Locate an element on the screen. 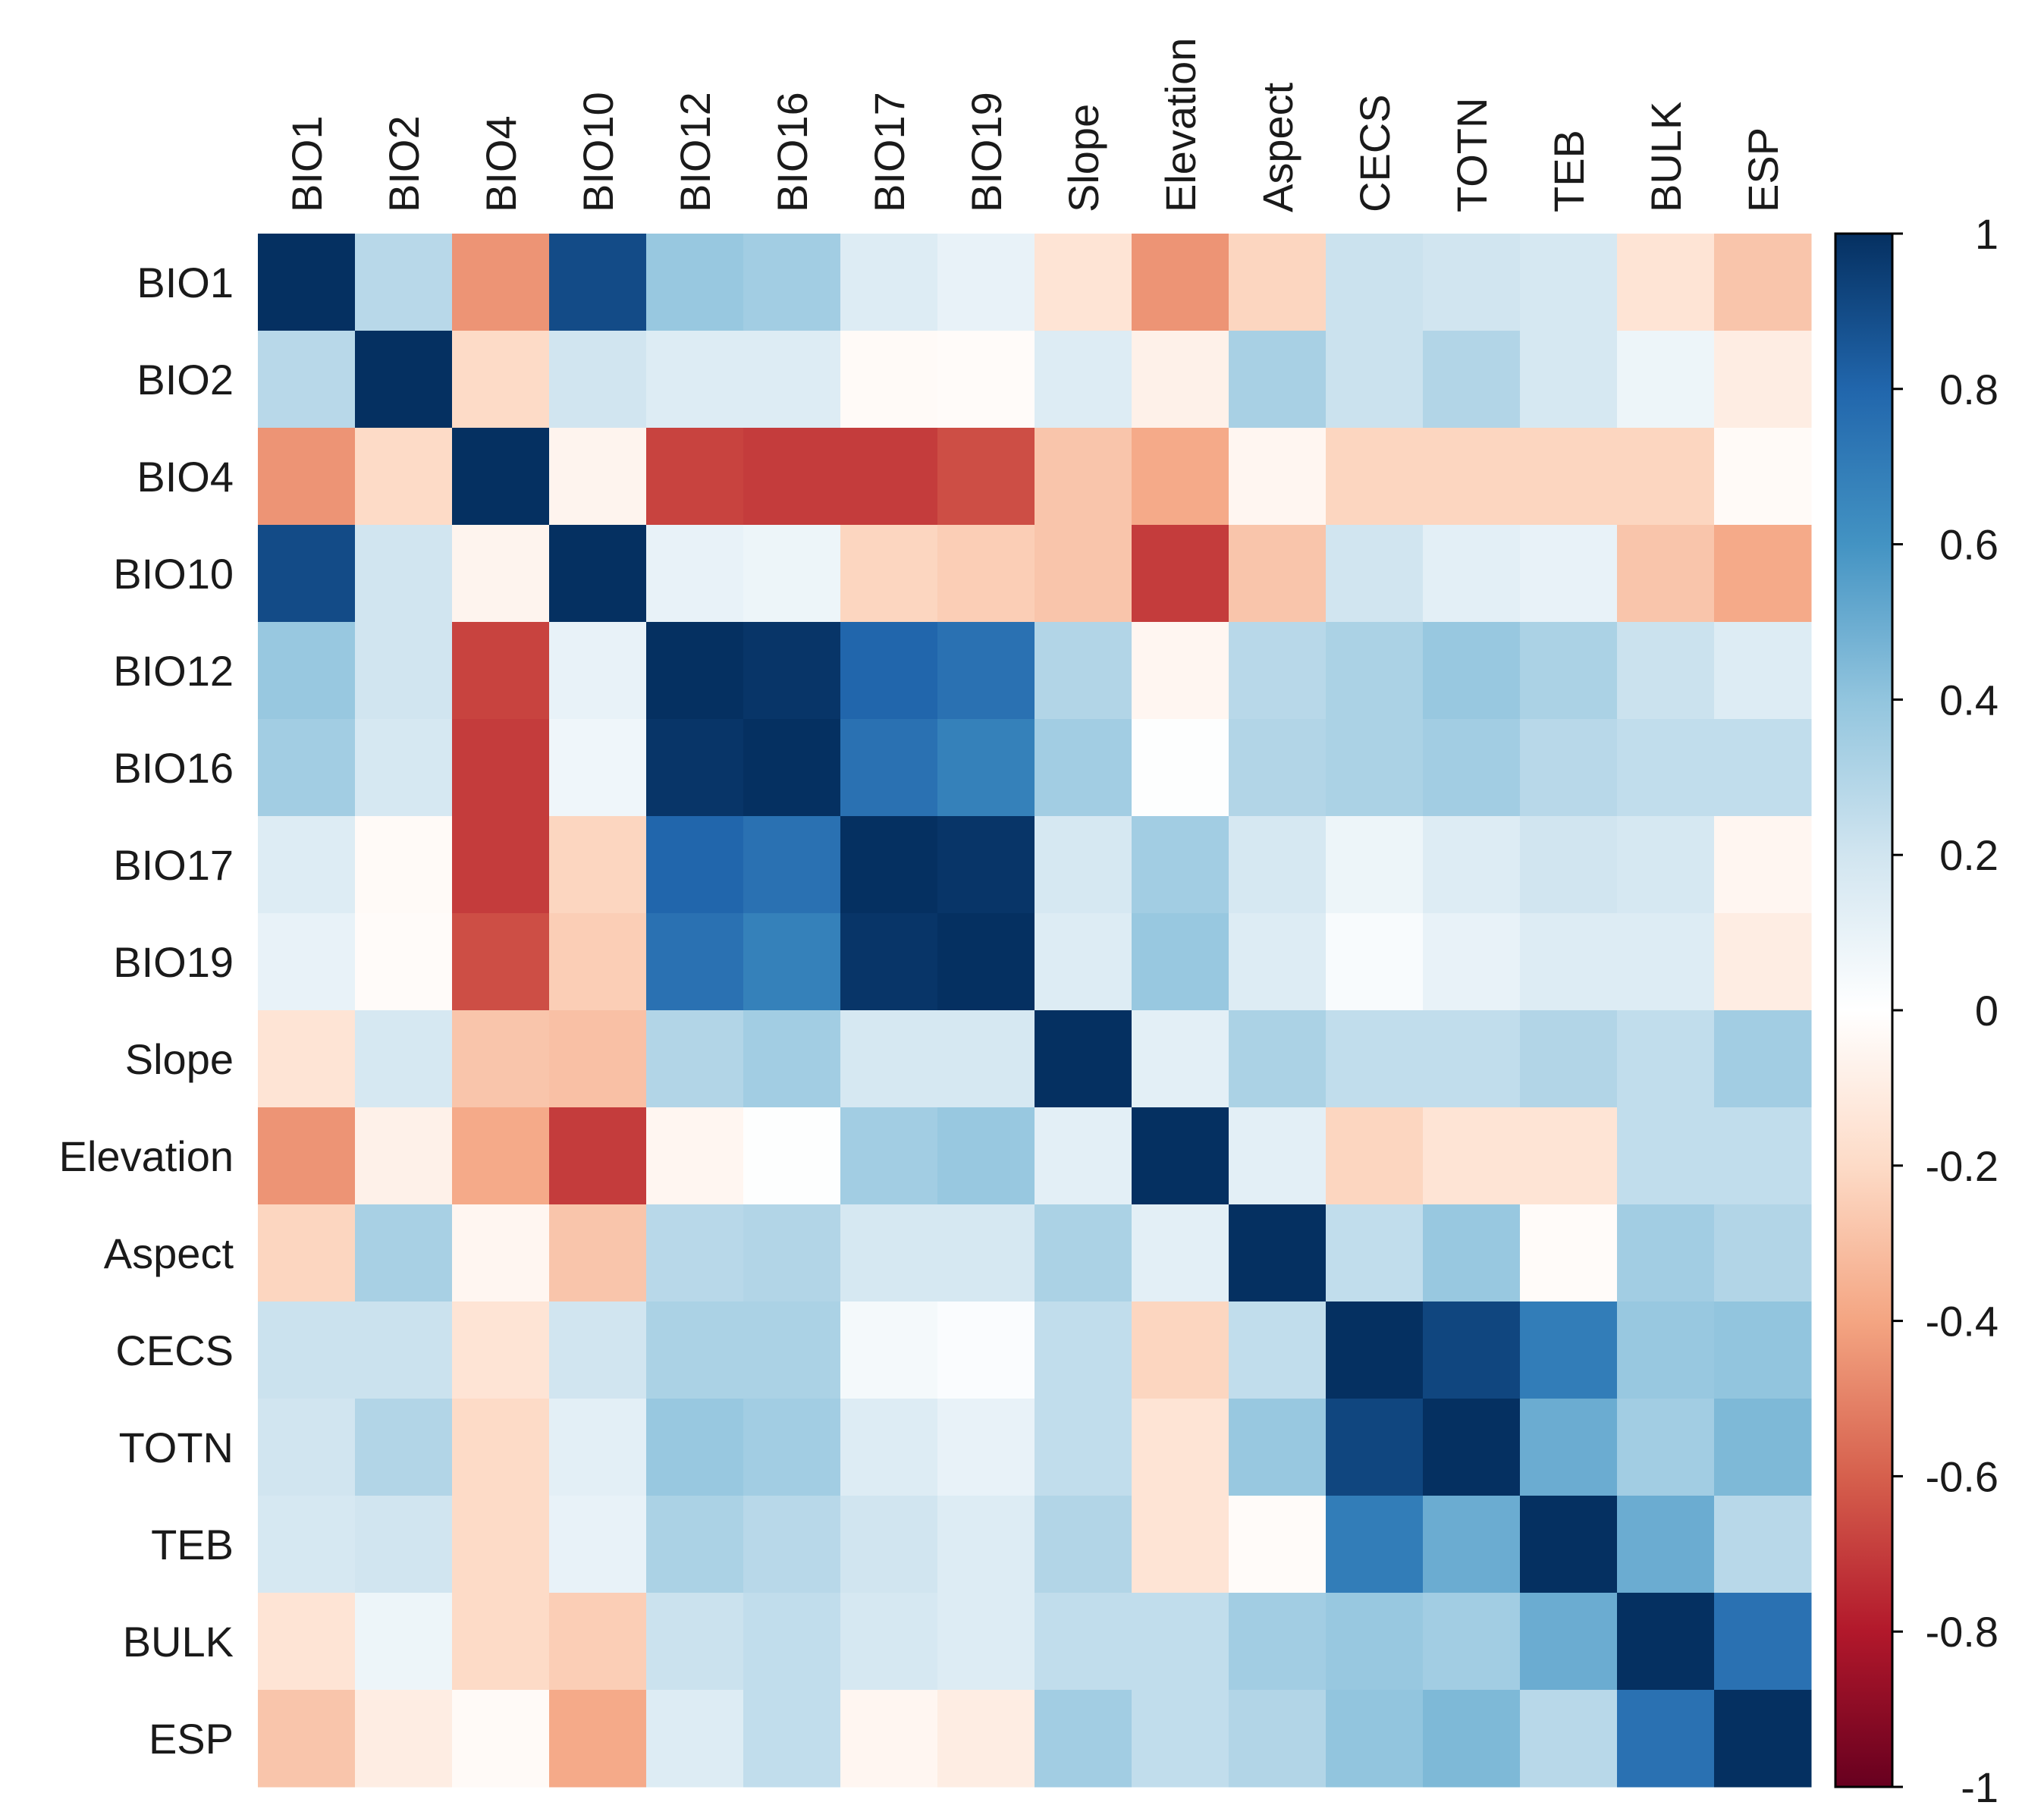 The width and height of the screenshot is (2044, 1818). column-label: Slope is located at coordinates (1084, 158).